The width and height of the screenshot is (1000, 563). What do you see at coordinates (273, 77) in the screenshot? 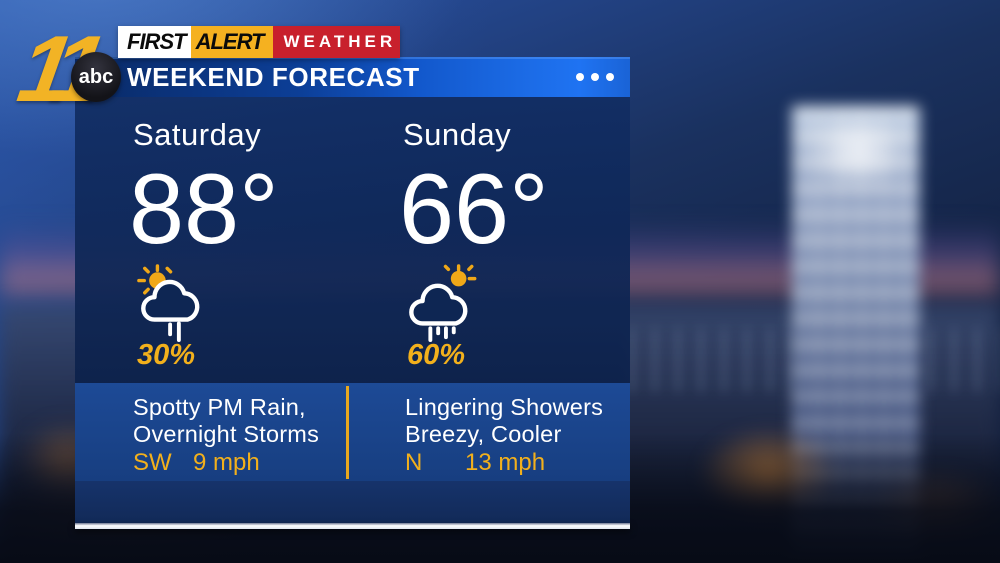
I see `page-title: WEEKEND FORECAST` at bounding box center [273, 77].